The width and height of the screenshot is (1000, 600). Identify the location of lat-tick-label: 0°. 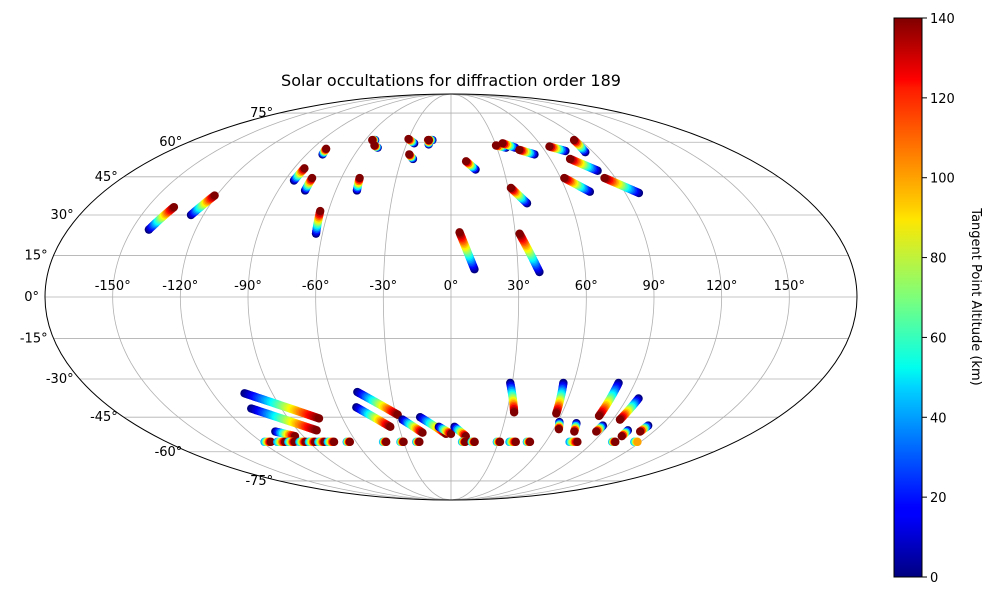
(31, 297).